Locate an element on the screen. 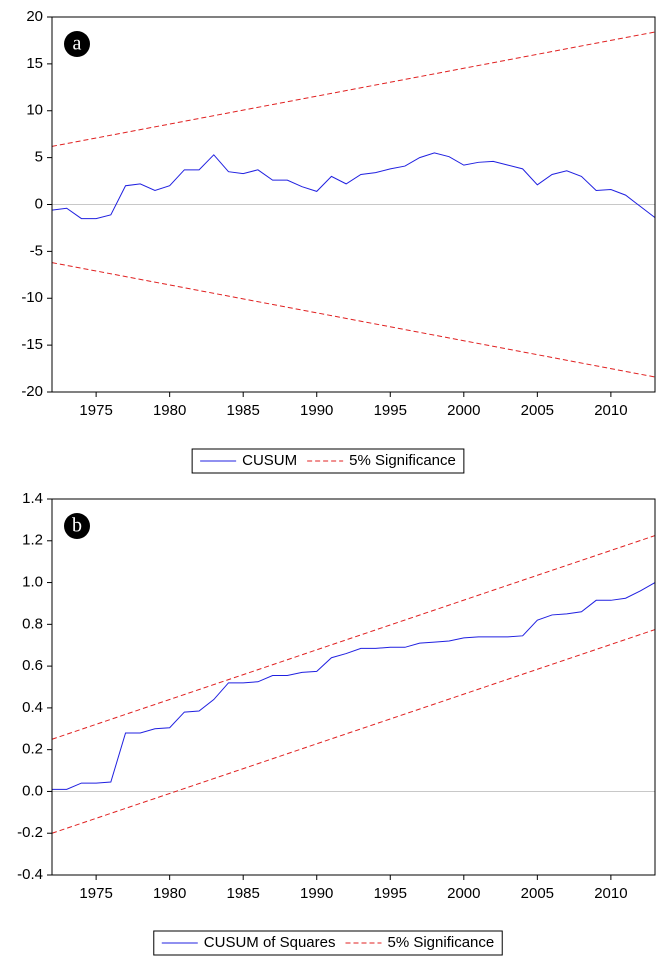 The height and width of the screenshot is (963, 656). y-tick-label: 0.8 is located at coordinates (32, 623).